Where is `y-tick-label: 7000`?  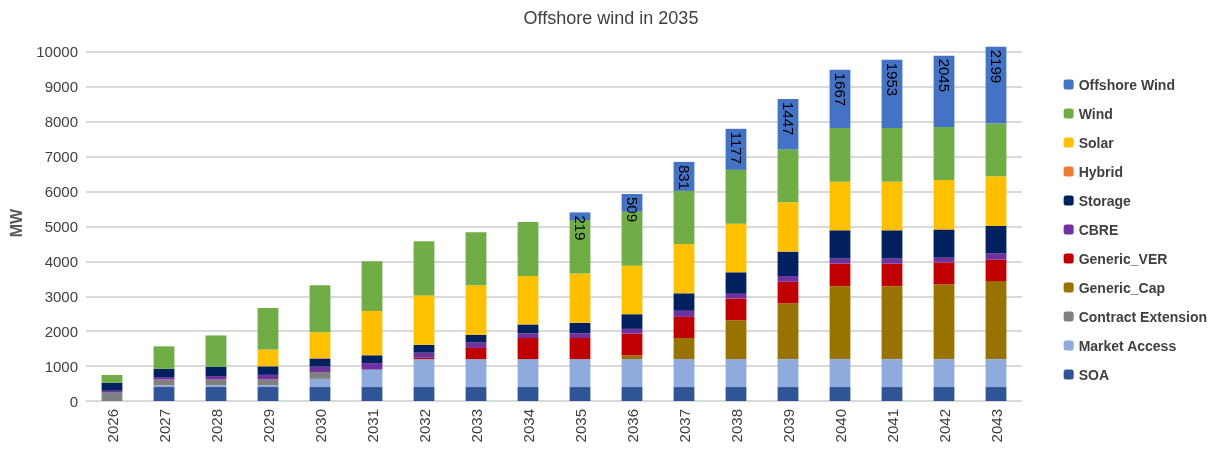 y-tick-label: 7000 is located at coordinates (61, 157).